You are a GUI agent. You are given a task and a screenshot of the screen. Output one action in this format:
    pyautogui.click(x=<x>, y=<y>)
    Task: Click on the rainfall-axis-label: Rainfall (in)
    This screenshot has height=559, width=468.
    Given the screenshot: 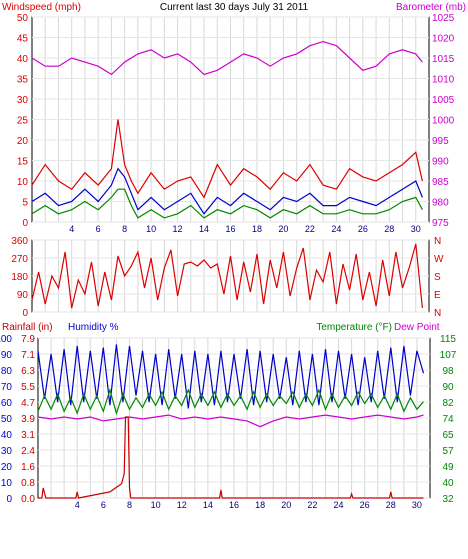 What is the action you would take?
    pyautogui.click(x=27, y=327)
    